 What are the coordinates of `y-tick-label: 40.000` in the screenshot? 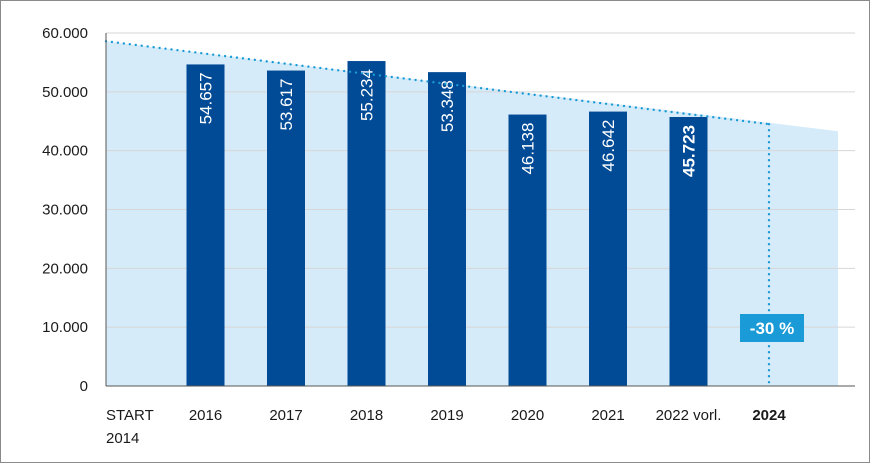 It's located at (65, 151).